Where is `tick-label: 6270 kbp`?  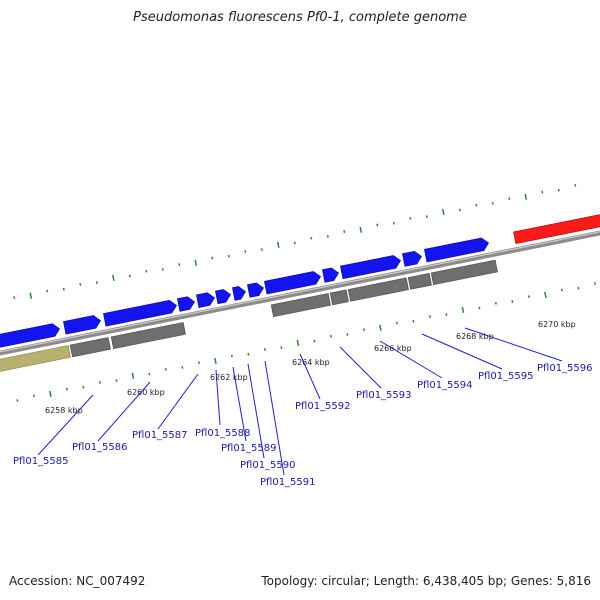
tick-label: 6270 kbp is located at coordinates (557, 324).